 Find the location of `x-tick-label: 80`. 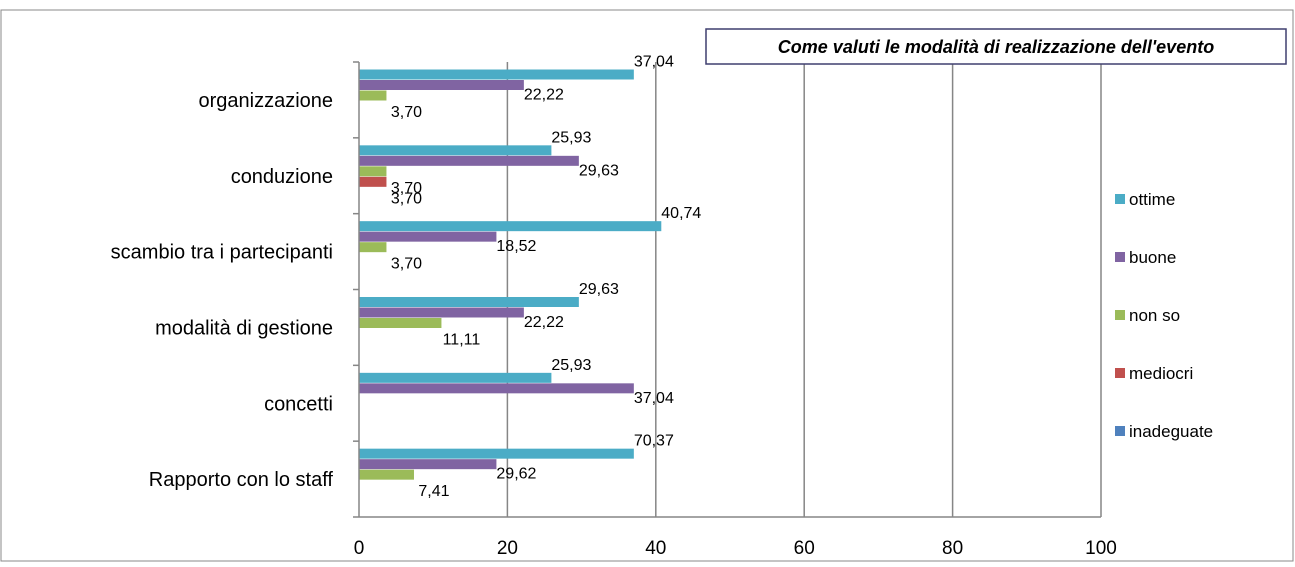

x-tick-label: 80 is located at coordinates (952, 548).